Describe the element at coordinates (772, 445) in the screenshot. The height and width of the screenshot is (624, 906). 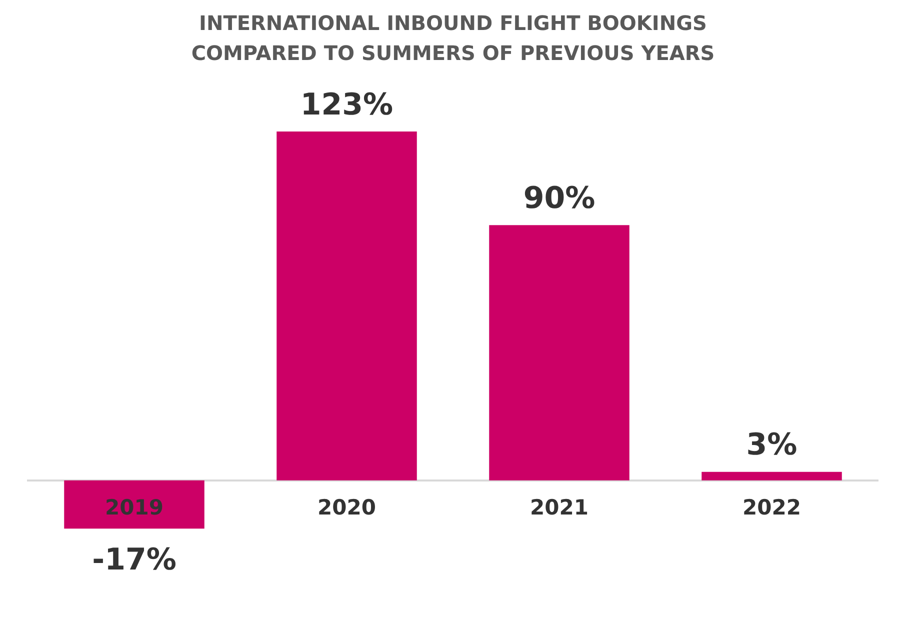
I see `data-label: 3%` at that location.